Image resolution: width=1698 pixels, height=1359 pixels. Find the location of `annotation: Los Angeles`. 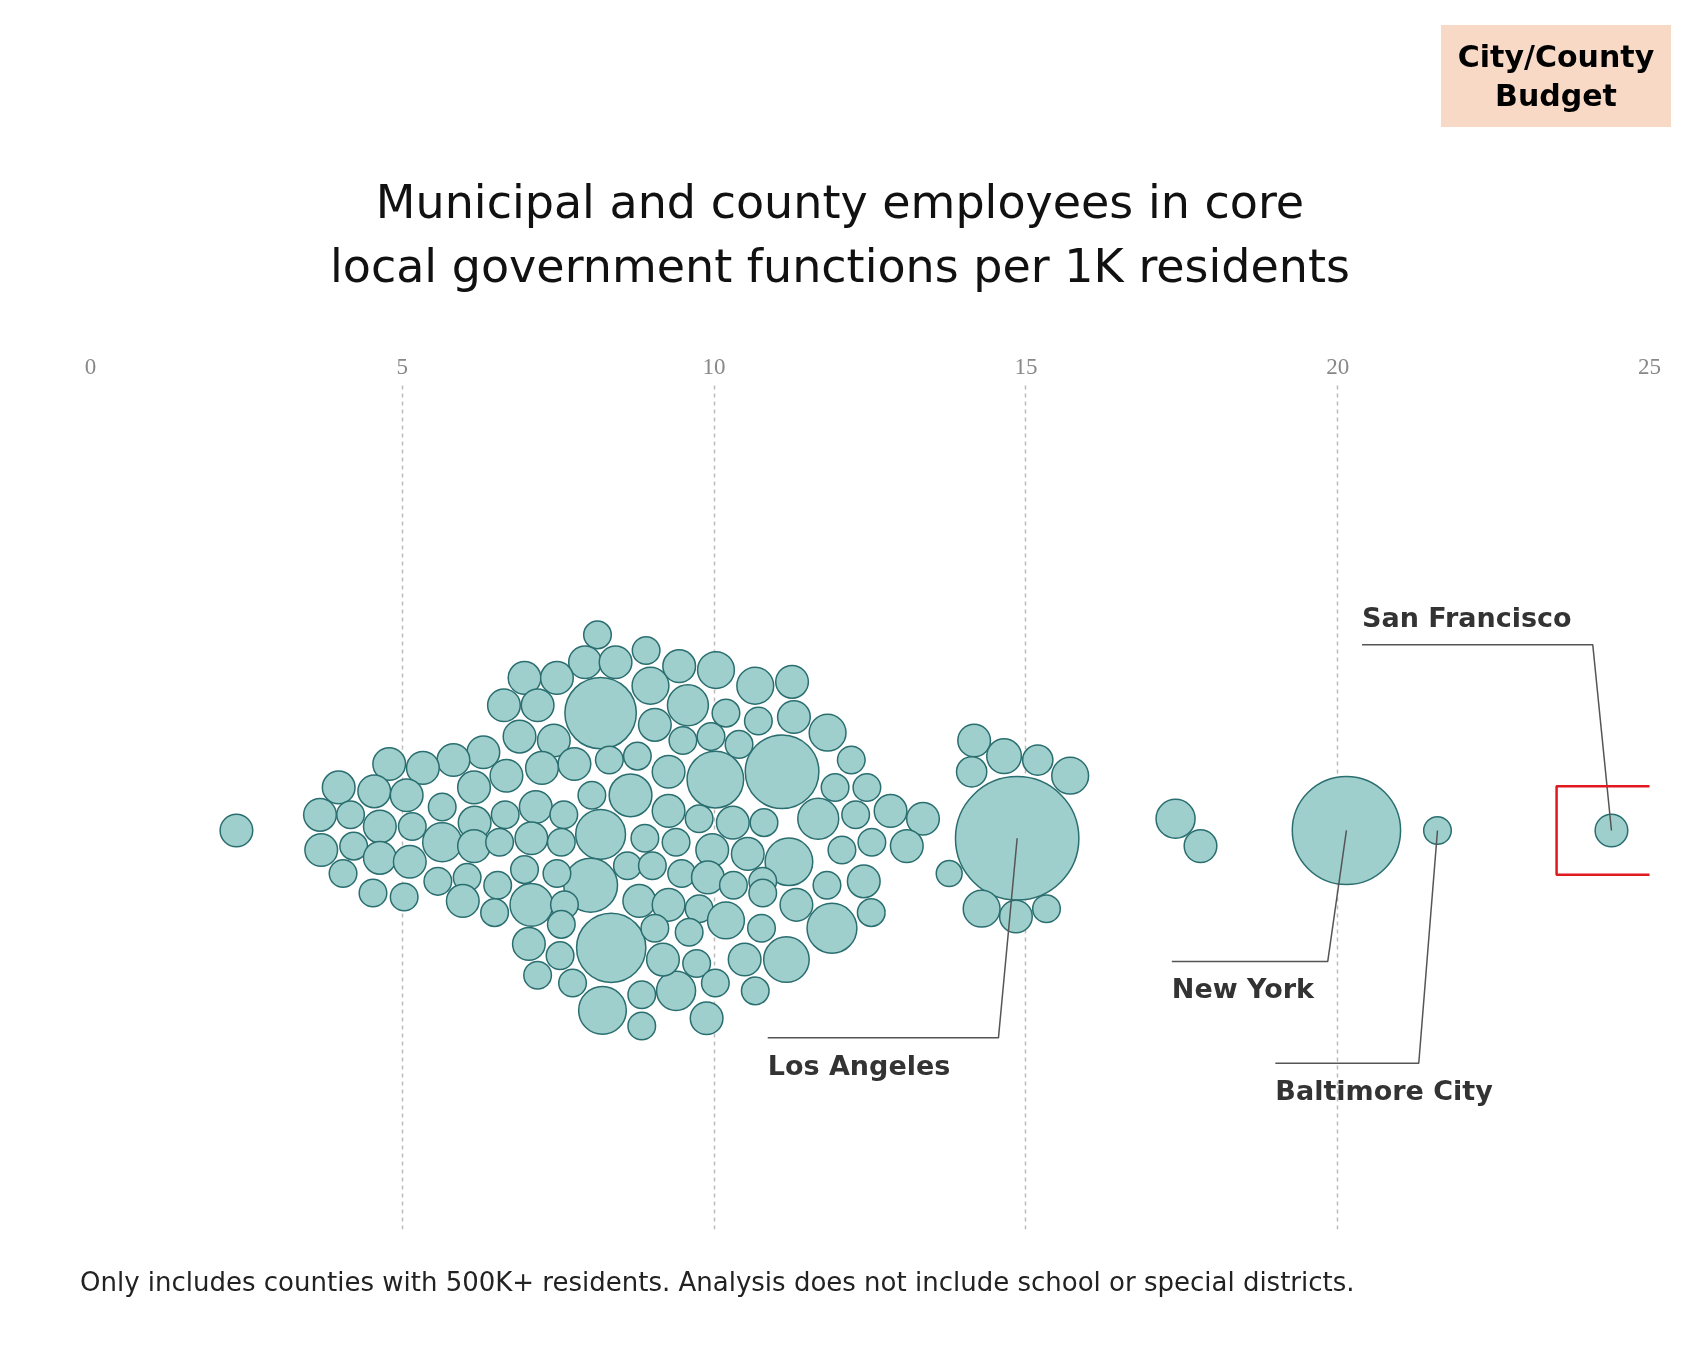

annotation: Los Angeles is located at coordinates (859, 1065).